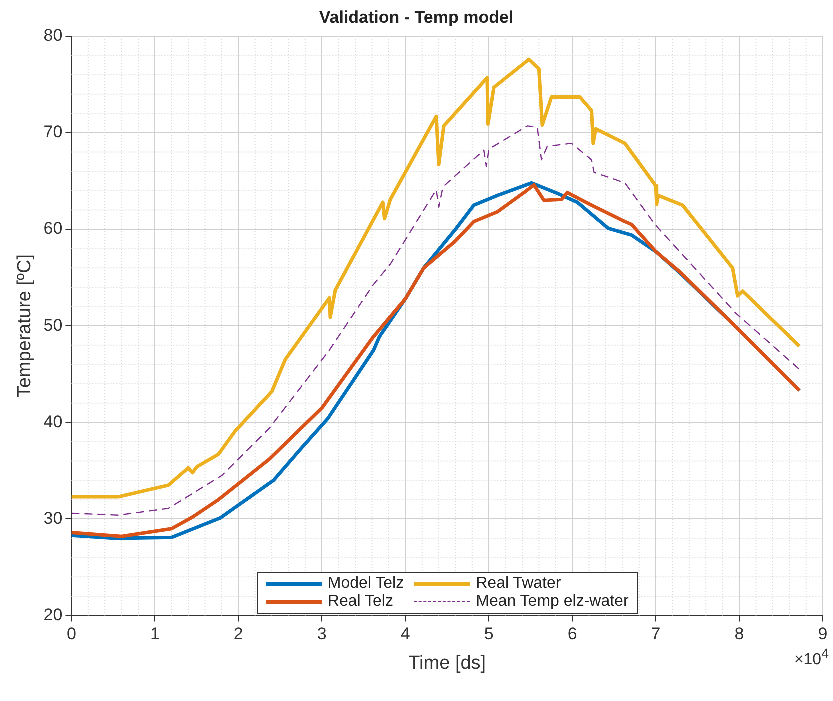 This screenshot has height=701, width=833. What do you see at coordinates (53, 518) in the screenshot?
I see `y-tick-label: 30` at bounding box center [53, 518].